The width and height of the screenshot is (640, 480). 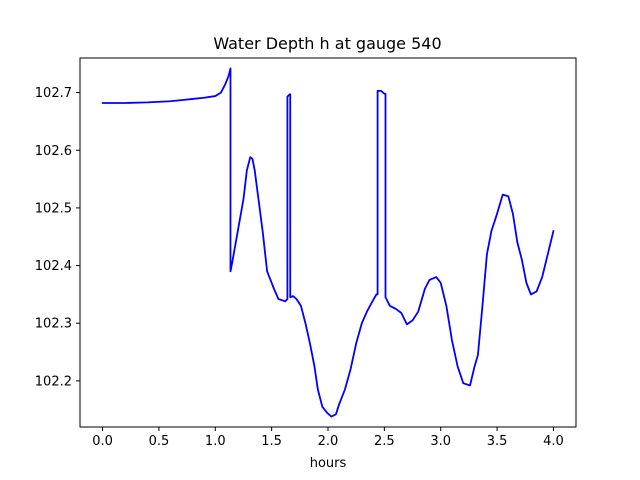 I want to click on x-axis-label: hours, so click(x=328, y=463).